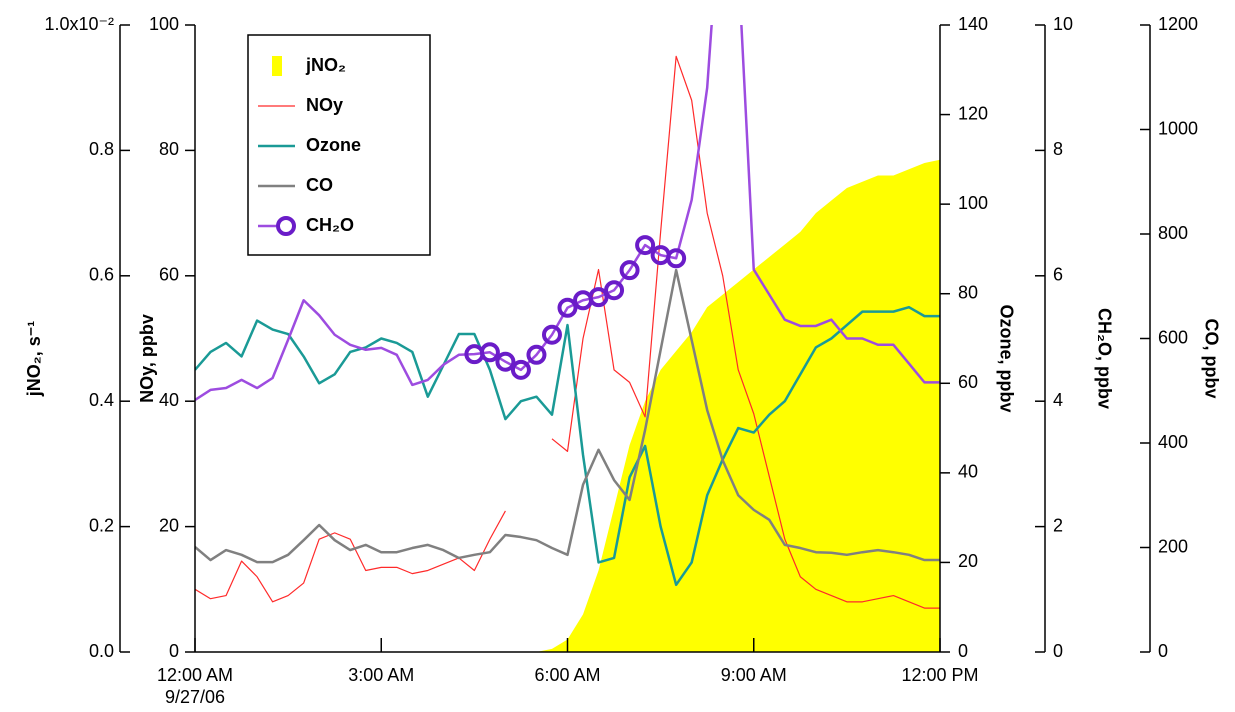  I want to click on legend-label: Ozone, so click(333, 145).